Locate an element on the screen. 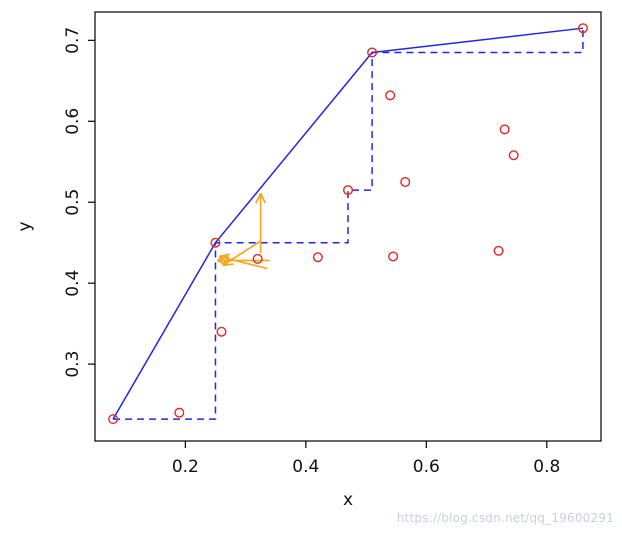 The image size is (622, 535). y-tick-label: 0.5 is located at coordinates (73, 202).